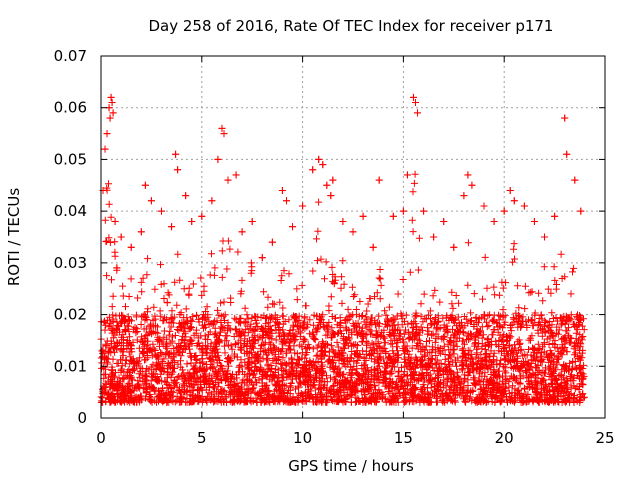  What do you see at coordinates (202, 438) in the screenshot?
I see `x-tick-label: 5` at bounding box center [202, 438].